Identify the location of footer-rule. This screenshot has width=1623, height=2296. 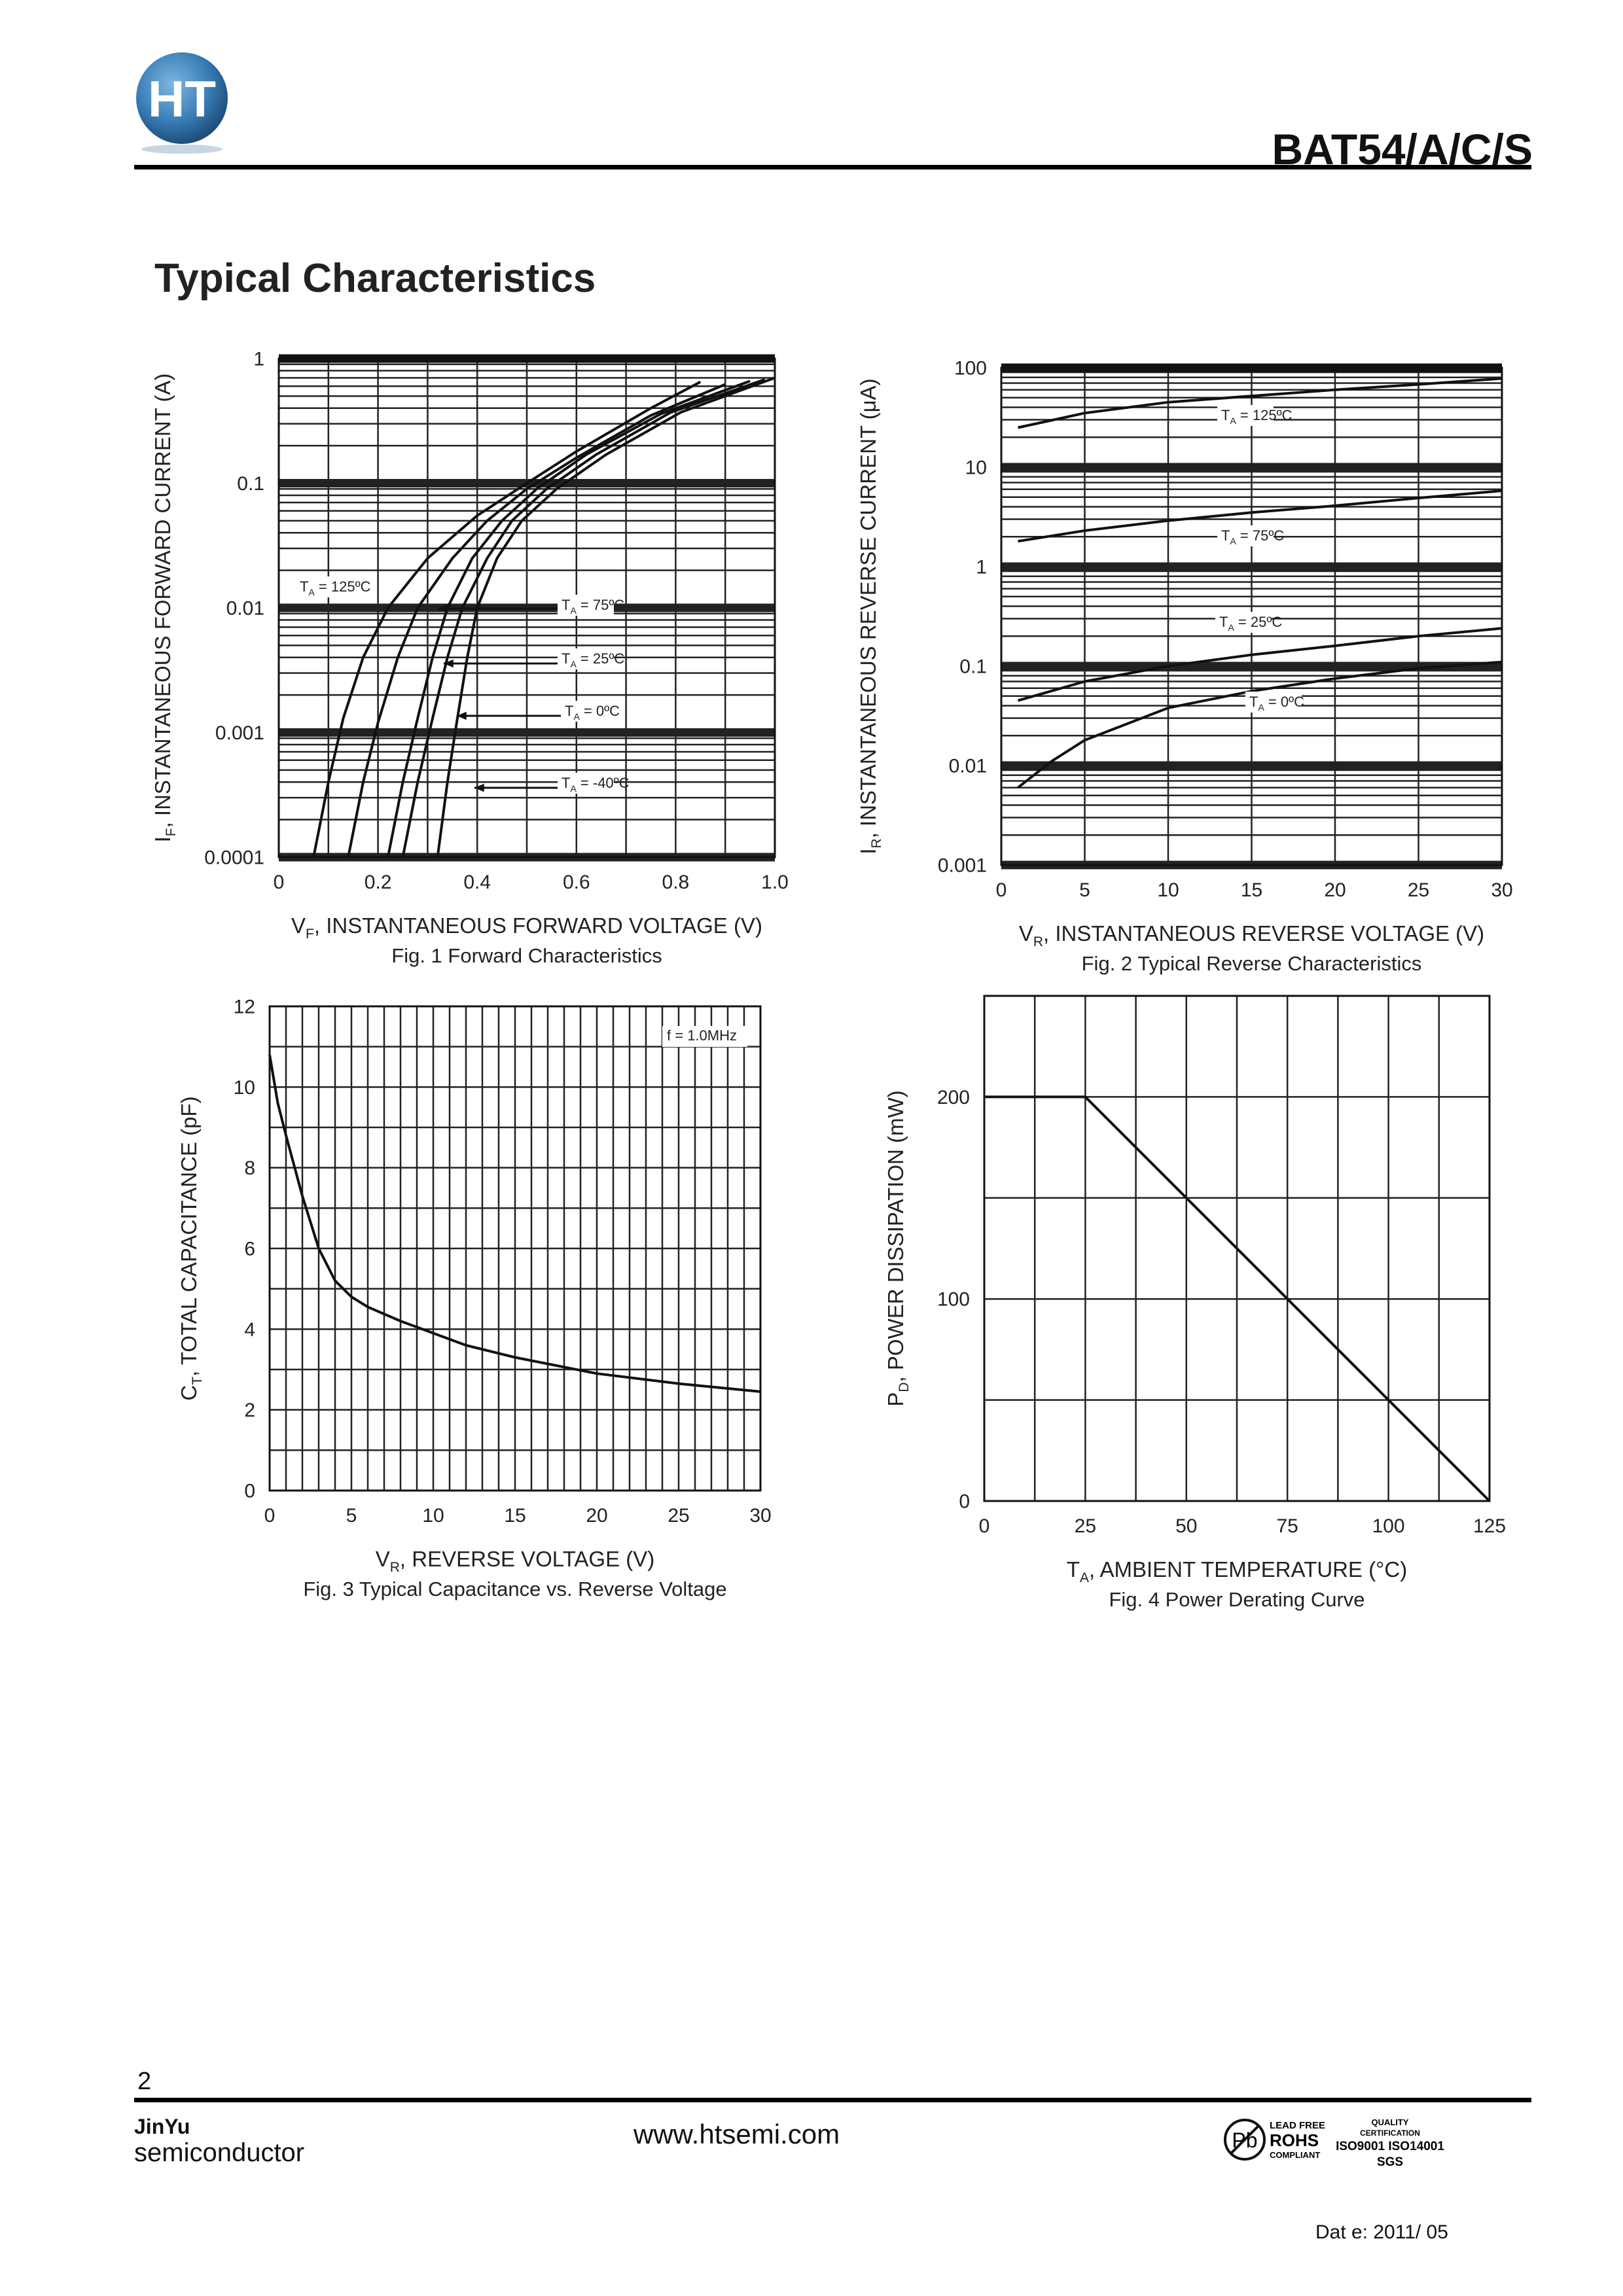
(832, 2100).